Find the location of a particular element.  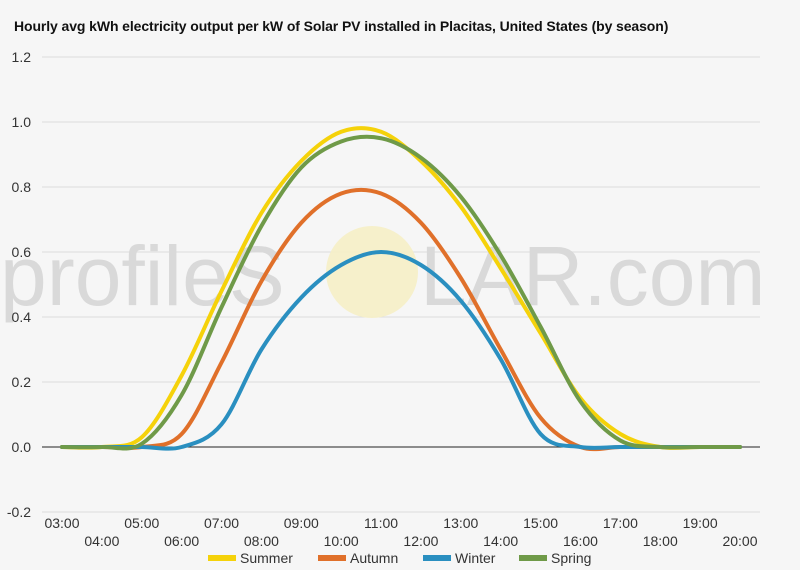

x-tick-label: 03:00 is located at coordinates (61, 523).